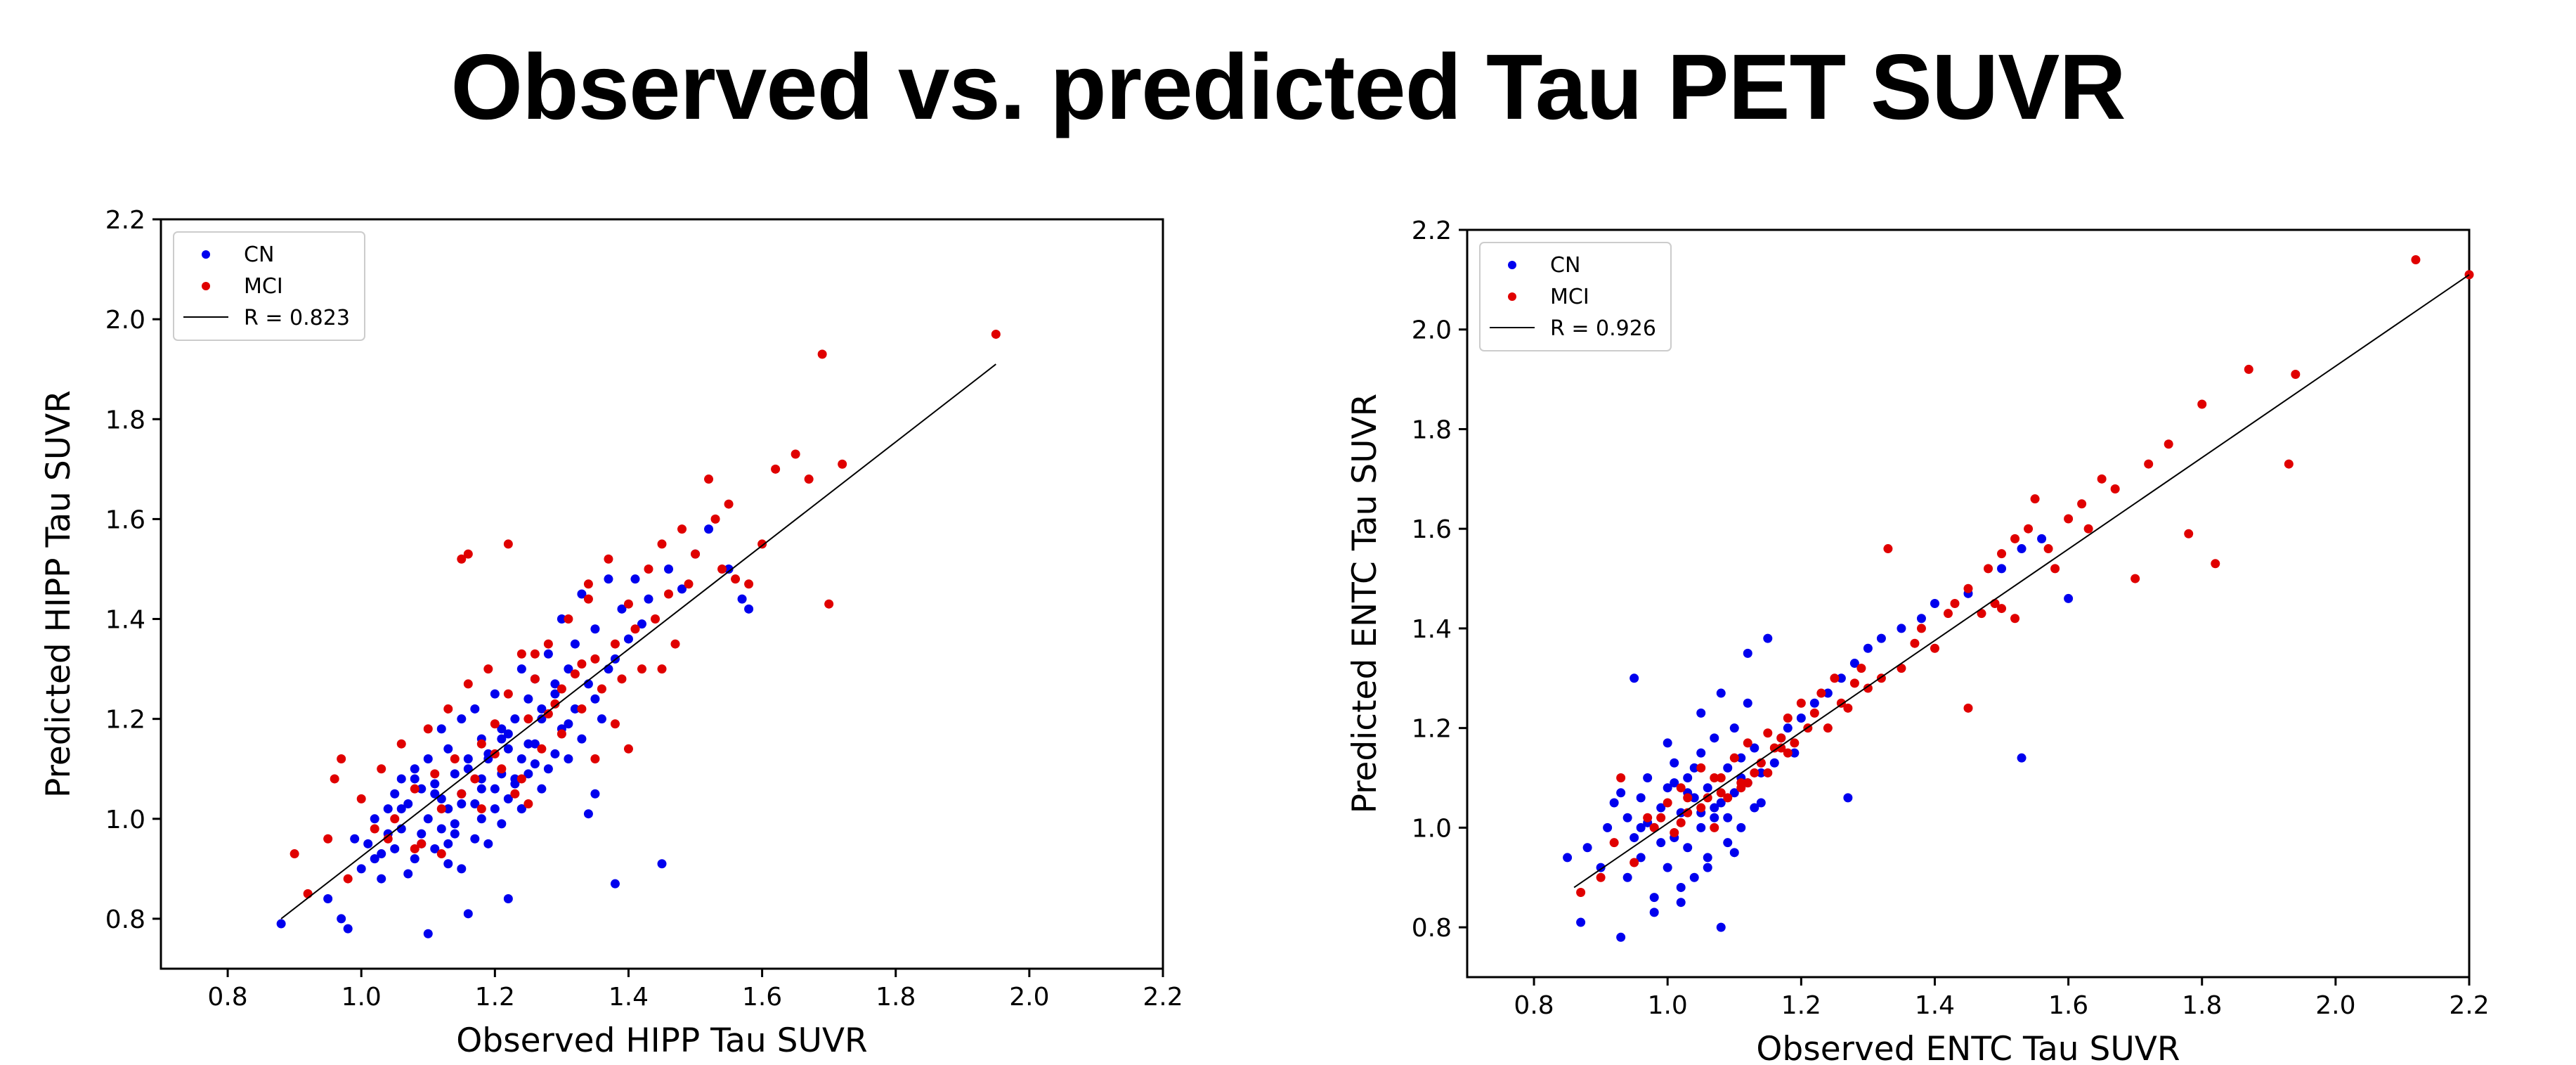  What do you see at coordinates (1534, 1005) in the screenshot?
I see `entc-x-tick-label: 0.8` at bounding box center [1534, 1005].